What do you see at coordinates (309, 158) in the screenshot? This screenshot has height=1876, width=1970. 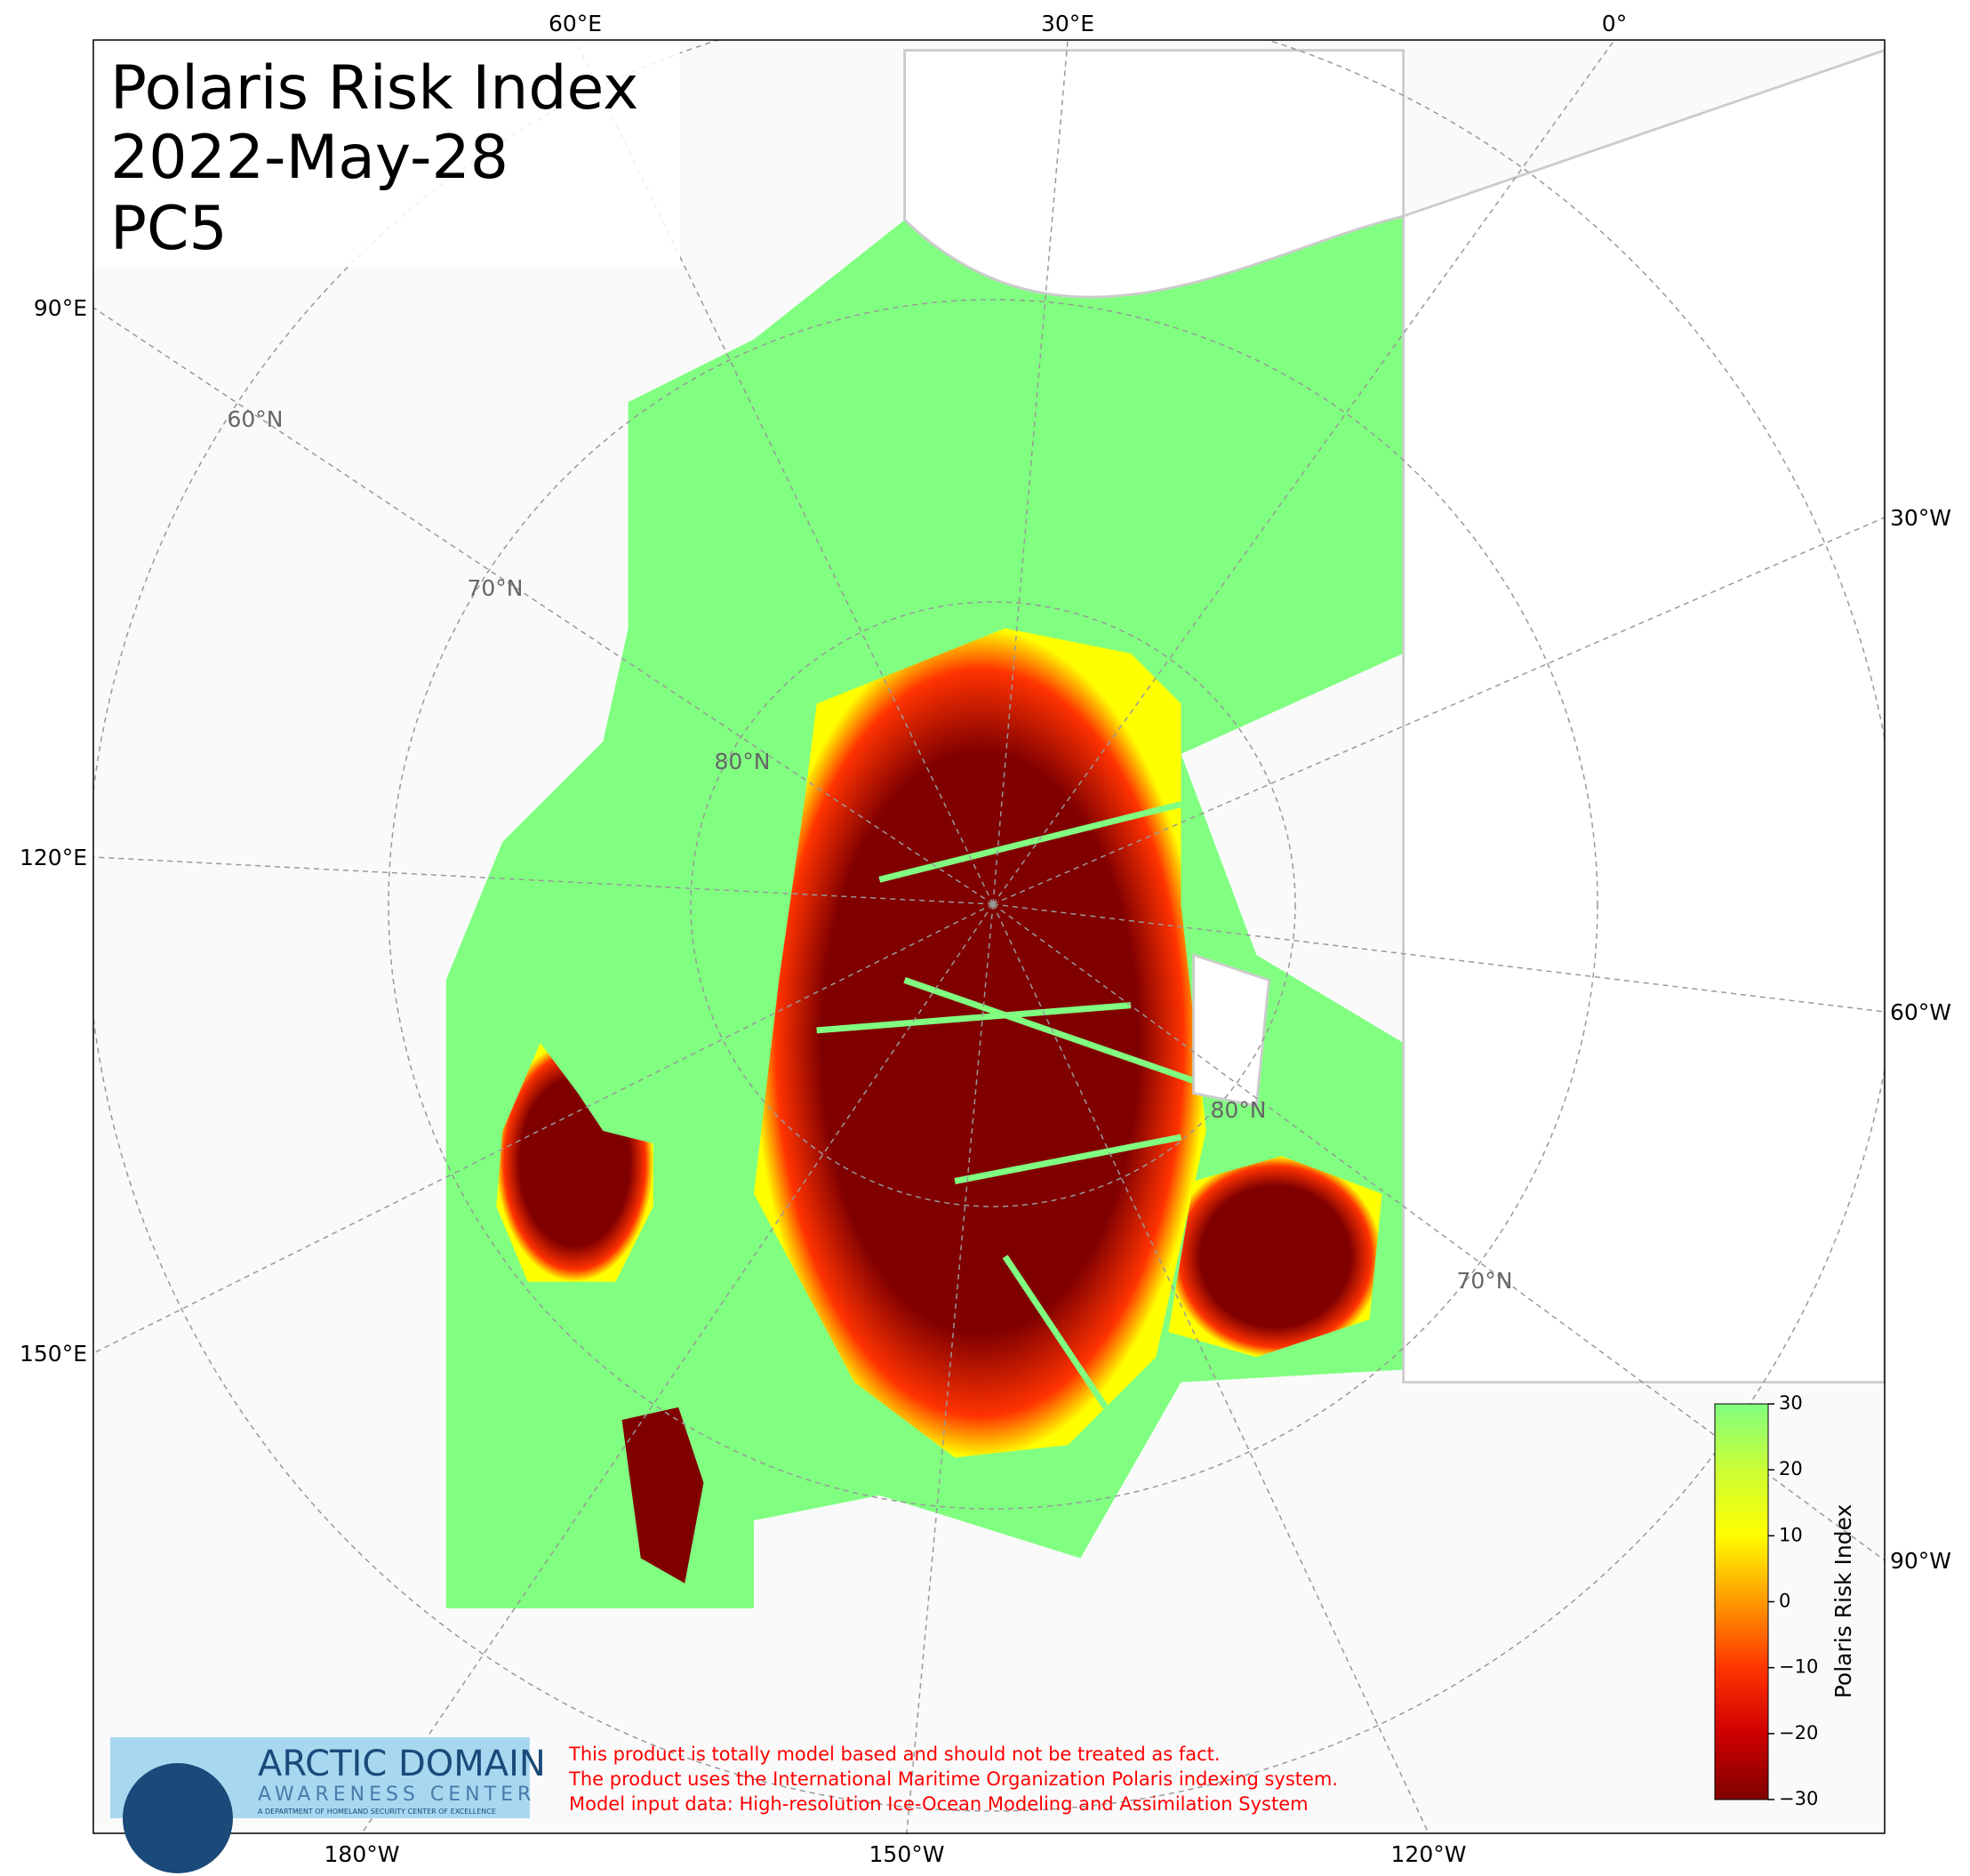 I see `title: 2022-May-28` at bounding box center [309, 158].